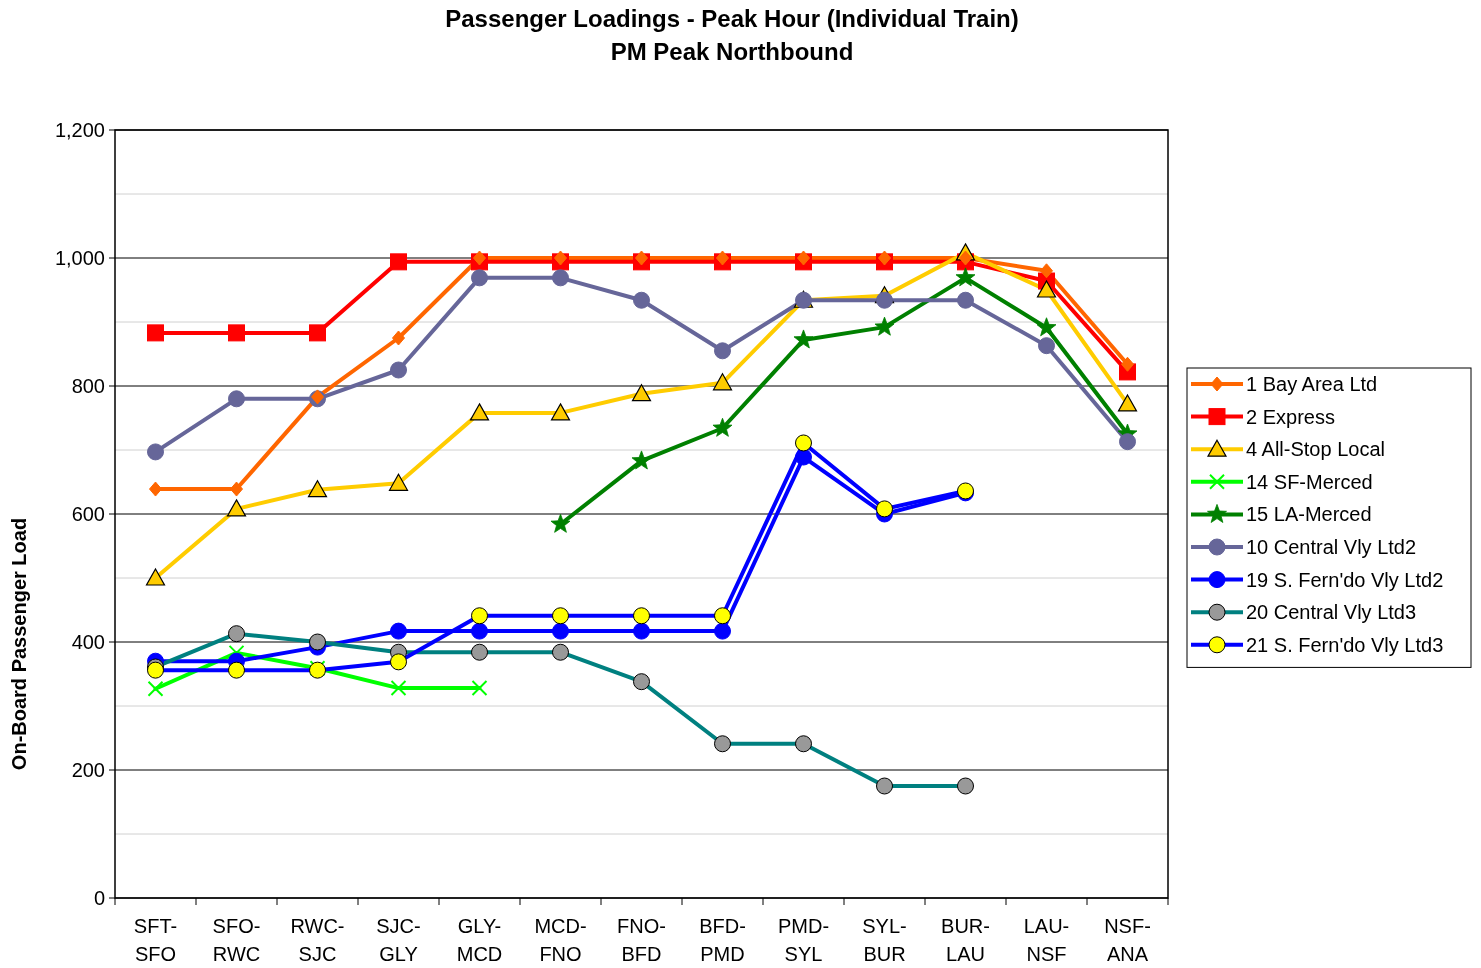 Image resolution: width=1481 pixels, height=968 pixels. What do you see at coordinates (732, 51) in the screenshot?
I see `chart-subtitle: PM Peak Northbound` at bounding box center [732, 51].